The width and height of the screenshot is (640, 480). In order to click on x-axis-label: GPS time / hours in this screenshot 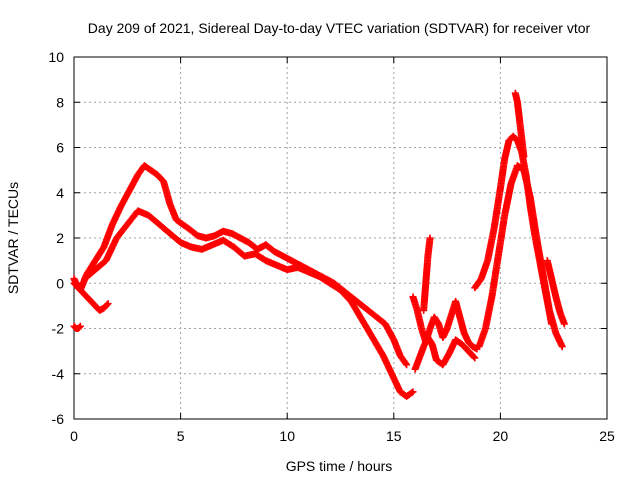, I will do `click(339, 466)`.